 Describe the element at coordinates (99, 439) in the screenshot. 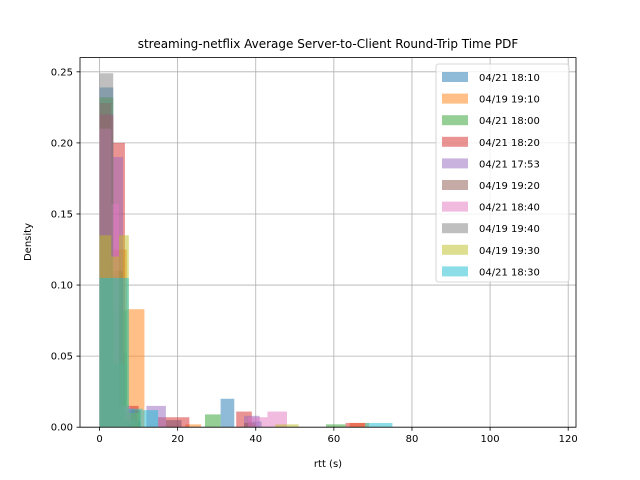

I see `x-tick-label: 0` at that location.